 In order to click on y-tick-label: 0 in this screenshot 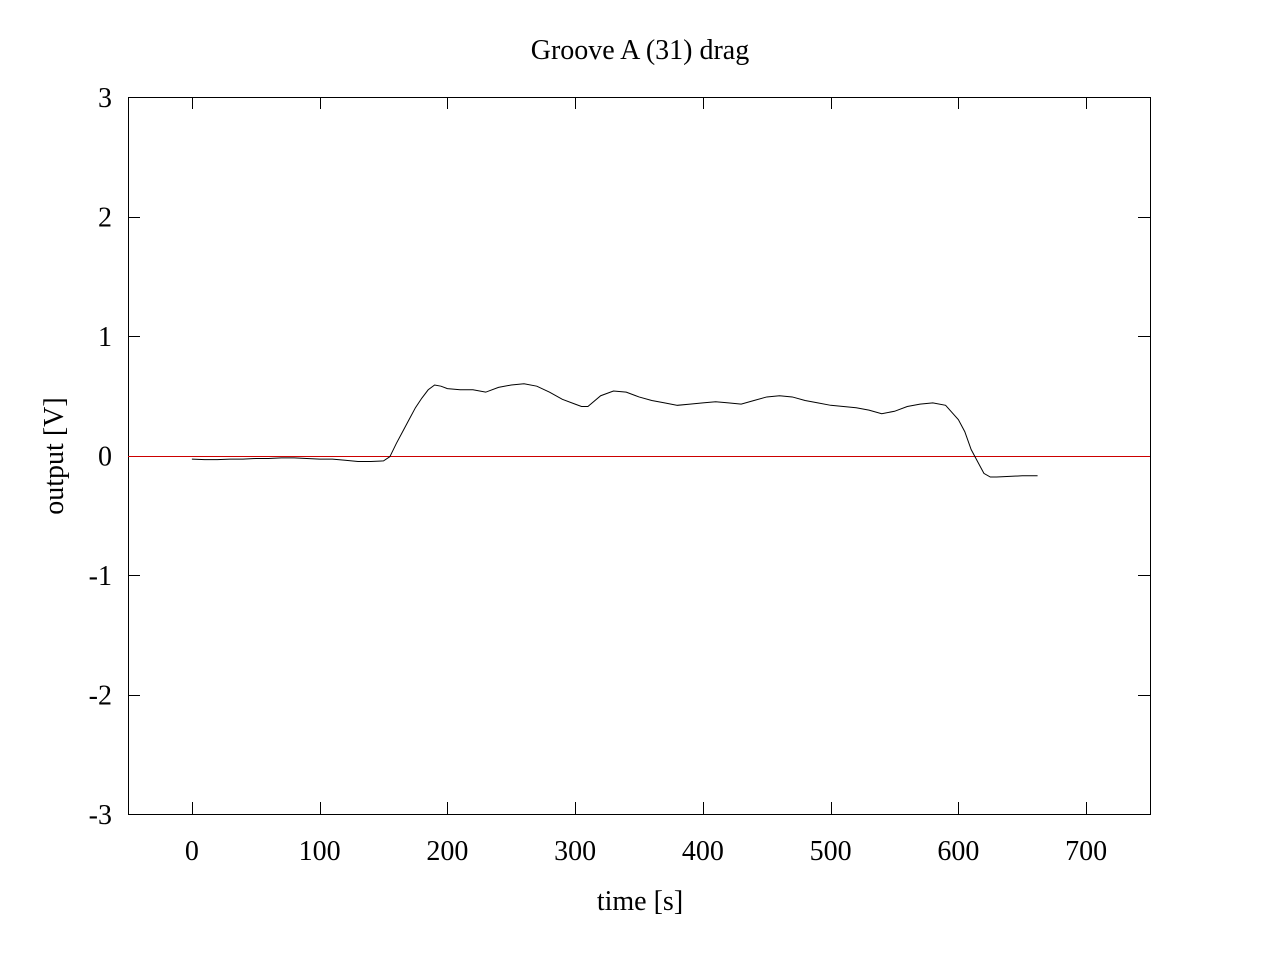, I will do `click(105, 457)`.